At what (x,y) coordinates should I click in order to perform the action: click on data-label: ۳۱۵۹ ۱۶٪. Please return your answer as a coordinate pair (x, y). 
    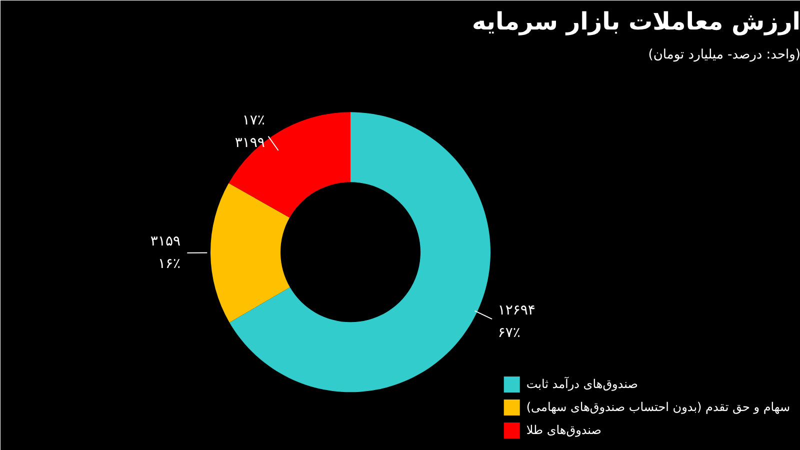
    Looking at the image, I should click on (165, 253).